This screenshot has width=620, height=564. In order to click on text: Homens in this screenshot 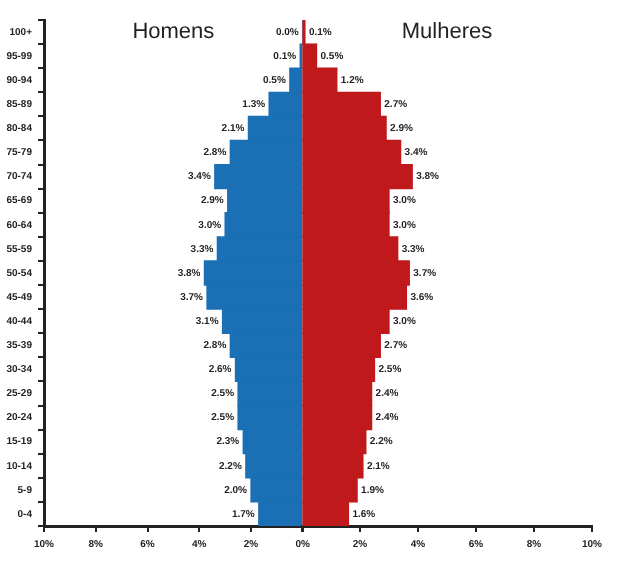, I will do `click(174, 32)`.